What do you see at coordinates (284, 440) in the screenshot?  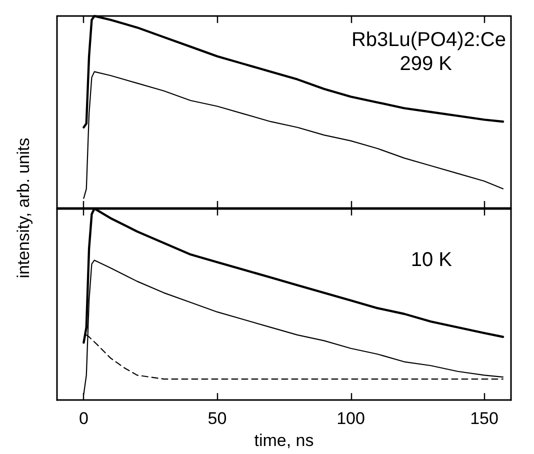 I see `x-axis-title: time, ns` at bounding box center [284, 440].